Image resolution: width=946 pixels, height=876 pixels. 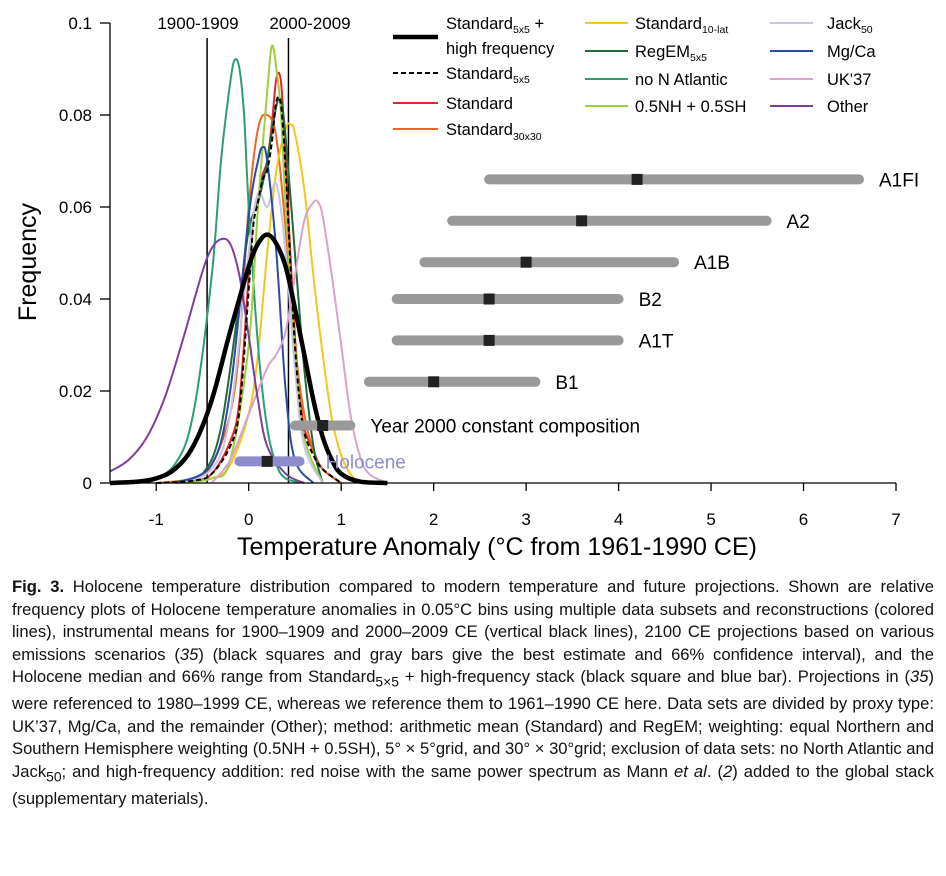 What do you see at coordinates (38, 586) in the screenshot?
I see `caption-label: Fig. 3.` at bounding box center [38, 586].